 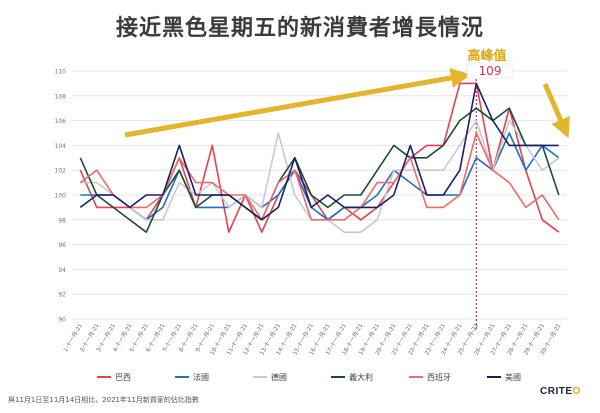 What do you see at coordinates (61, 146) in the screenshot?
I see `y-tick-label: 104` at bounding box center [61, 146].